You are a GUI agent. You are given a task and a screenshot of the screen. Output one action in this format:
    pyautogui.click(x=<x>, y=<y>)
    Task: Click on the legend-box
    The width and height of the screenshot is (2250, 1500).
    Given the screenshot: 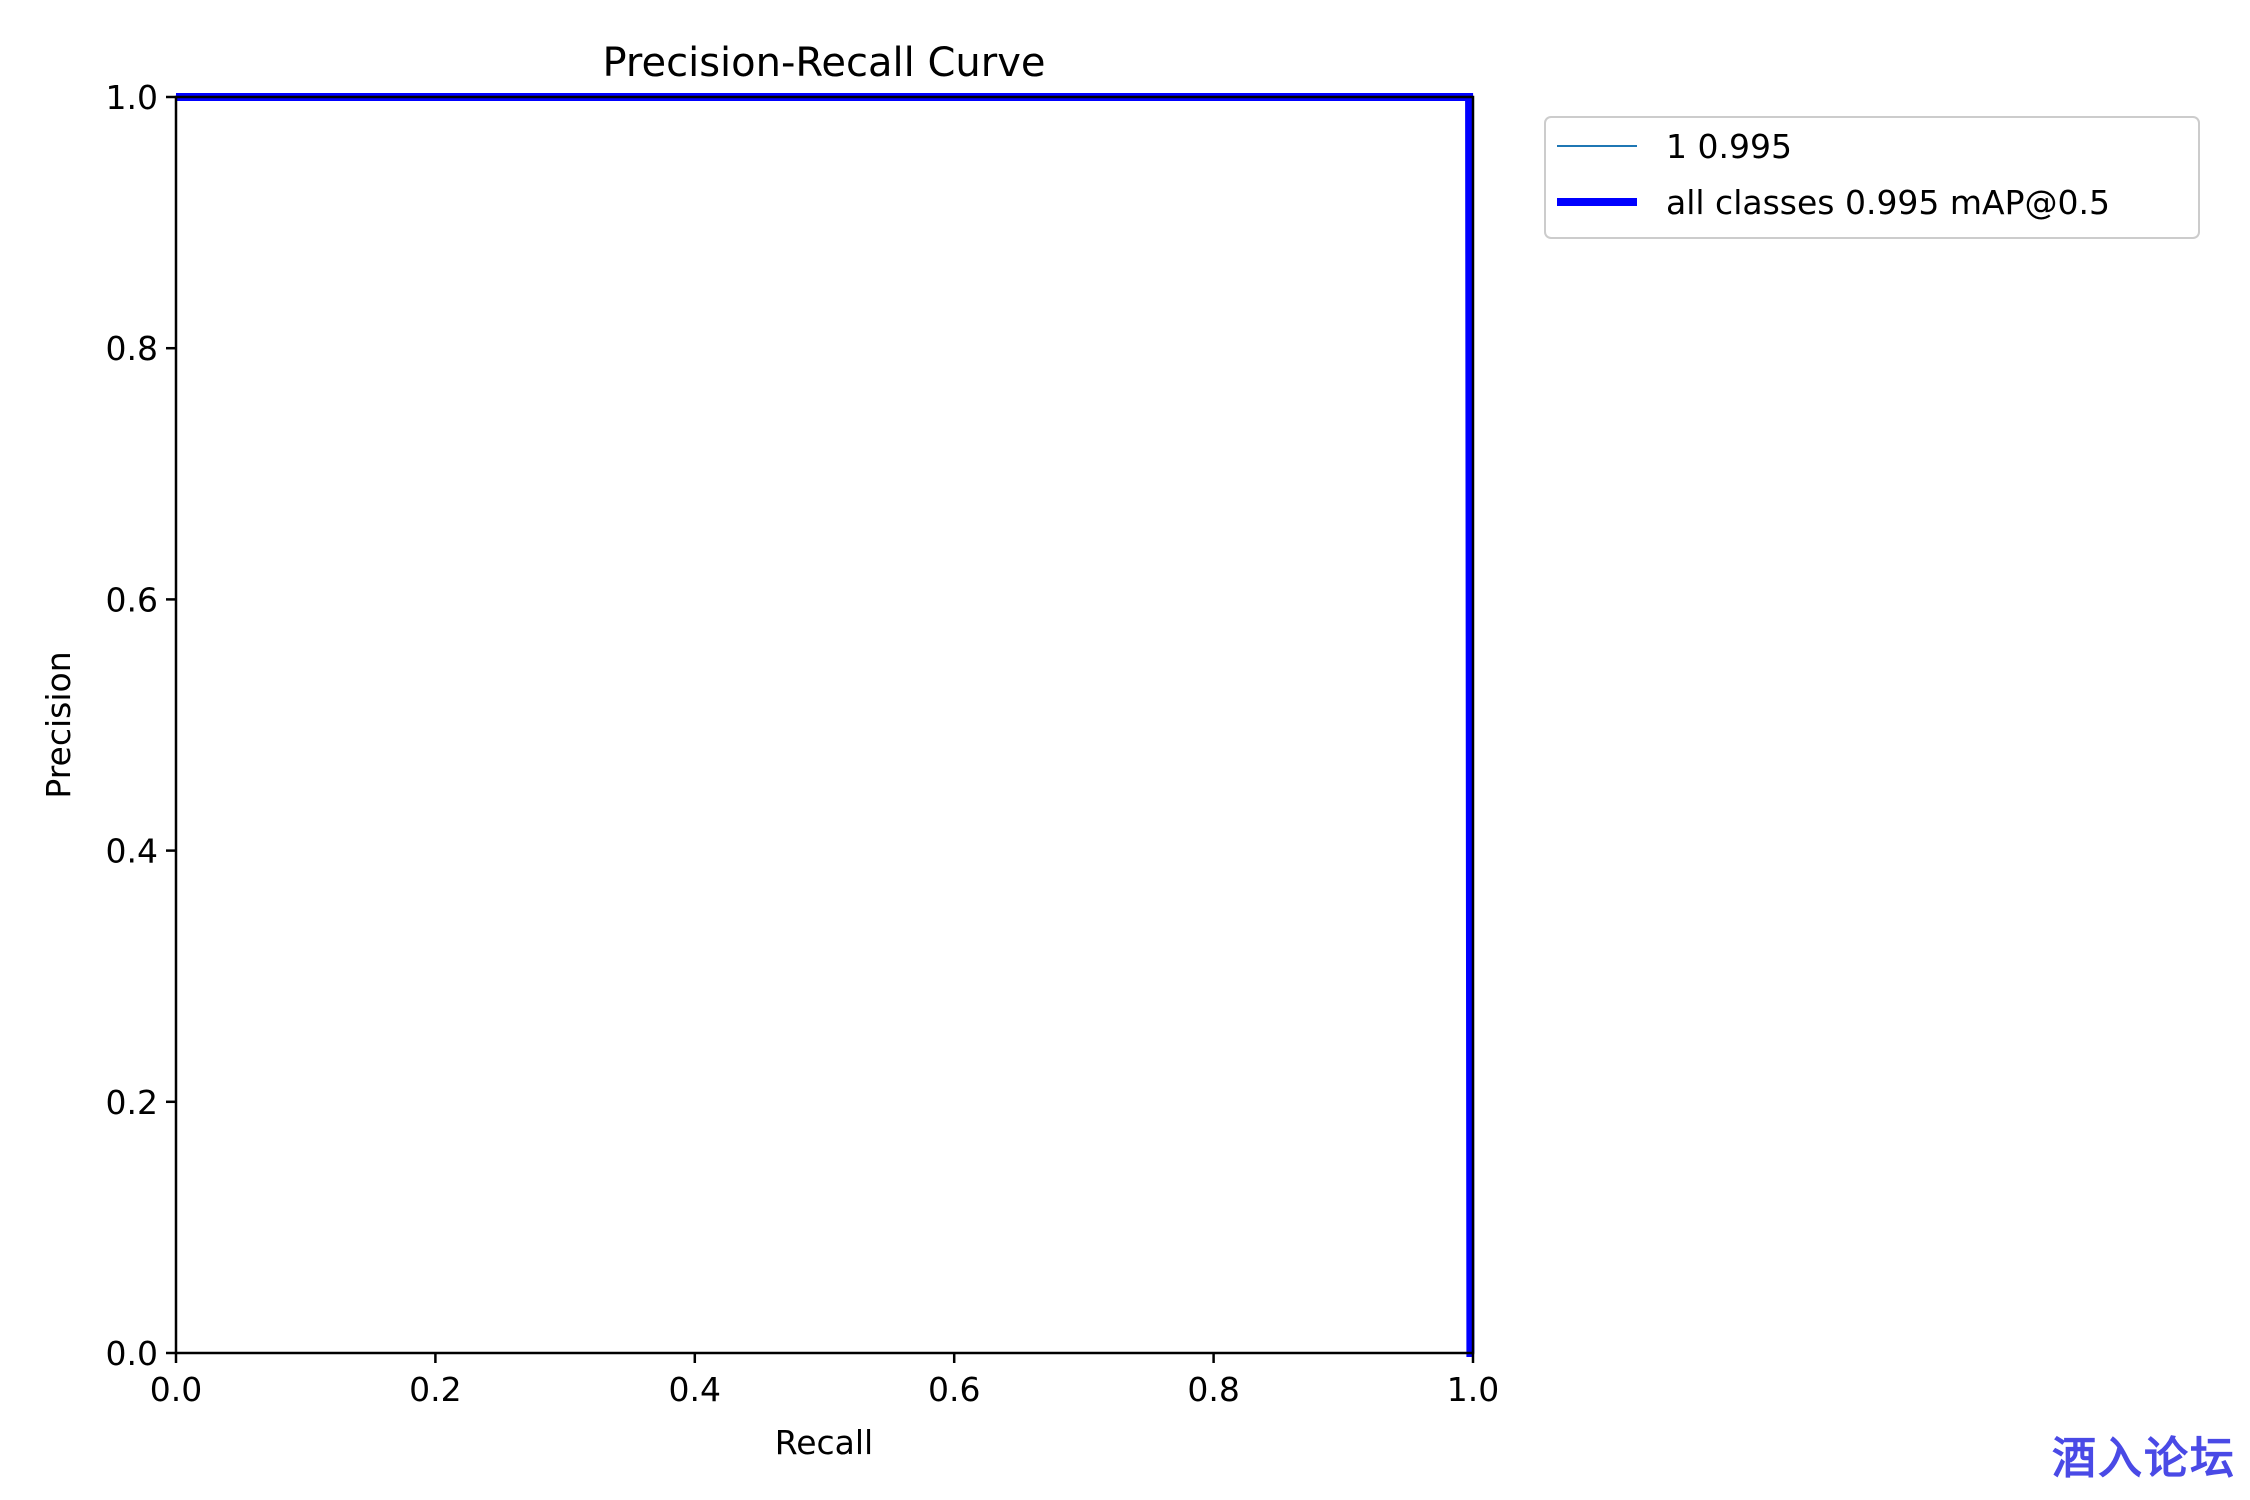 What is the action you would take?
    pyautogui.click(x=1872, y=177)
    